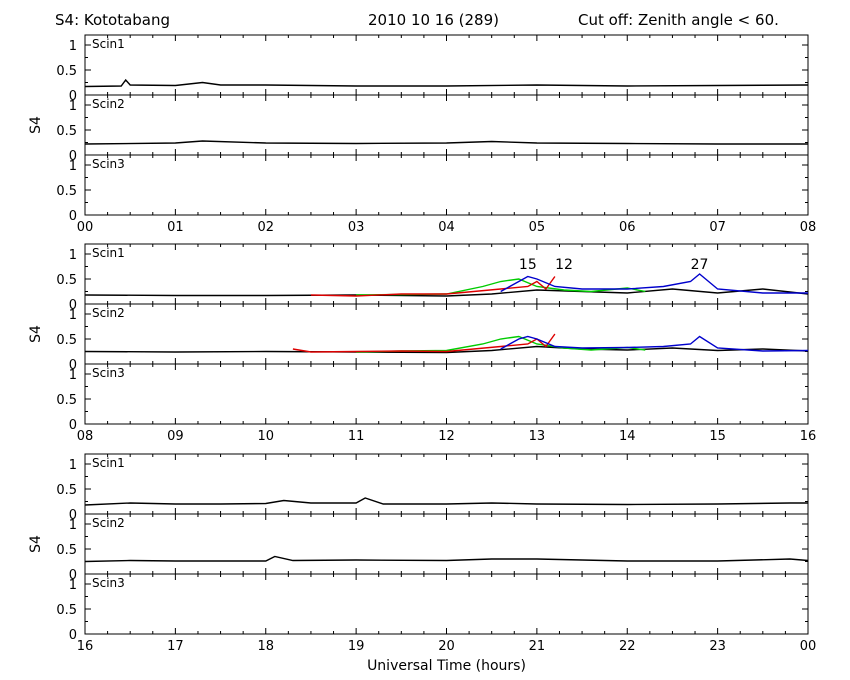  Describe the element at coordinates (265, 646) in the screenshot. I see `x-tick-label: 18` at that location.